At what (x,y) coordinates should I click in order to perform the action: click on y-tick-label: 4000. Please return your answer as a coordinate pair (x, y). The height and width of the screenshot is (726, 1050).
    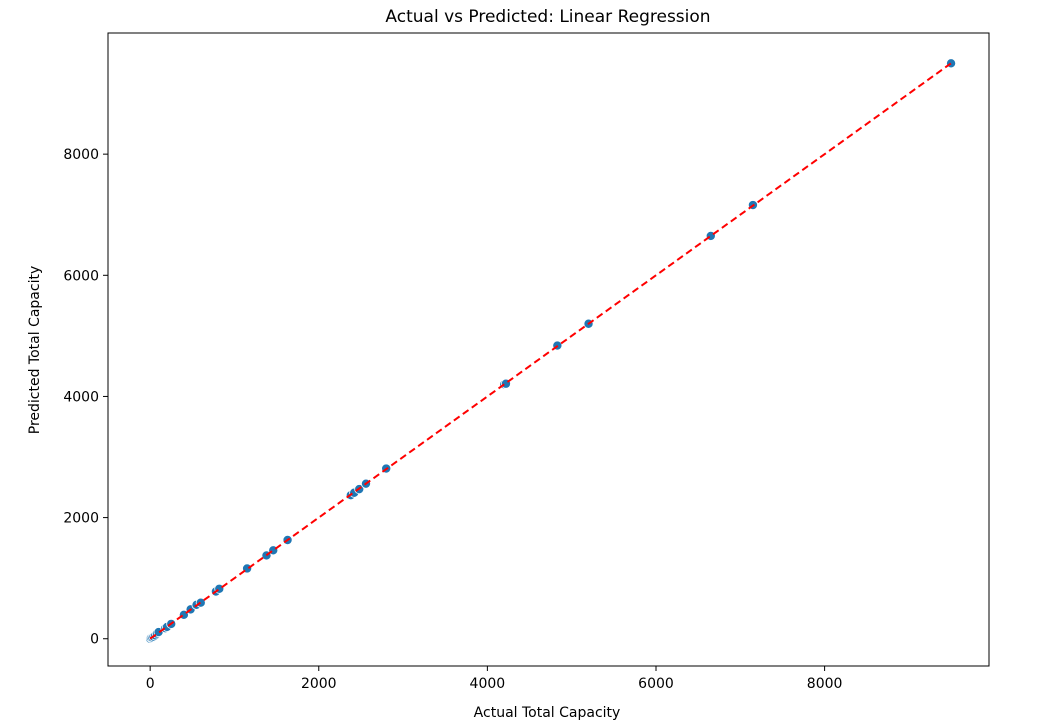
    Looking at the image, I should click on (81, 397).